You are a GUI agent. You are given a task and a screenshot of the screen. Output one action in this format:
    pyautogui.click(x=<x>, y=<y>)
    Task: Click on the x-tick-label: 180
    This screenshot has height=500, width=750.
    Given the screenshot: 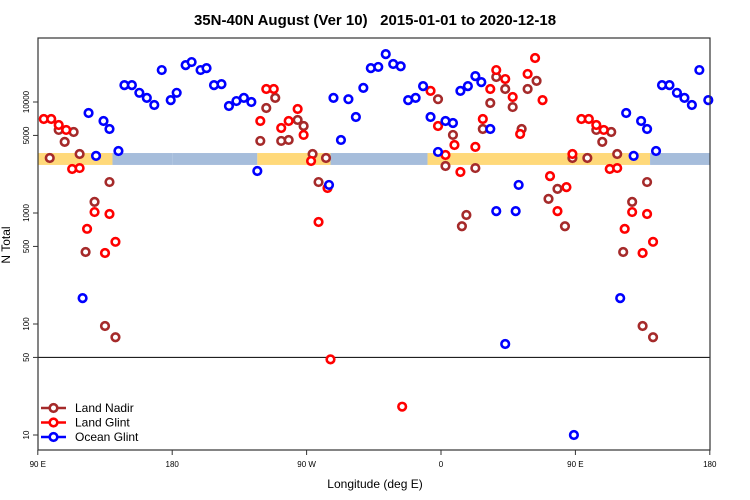 What is the action you would take?
    pyautogui.click(x=173, y=464)
    